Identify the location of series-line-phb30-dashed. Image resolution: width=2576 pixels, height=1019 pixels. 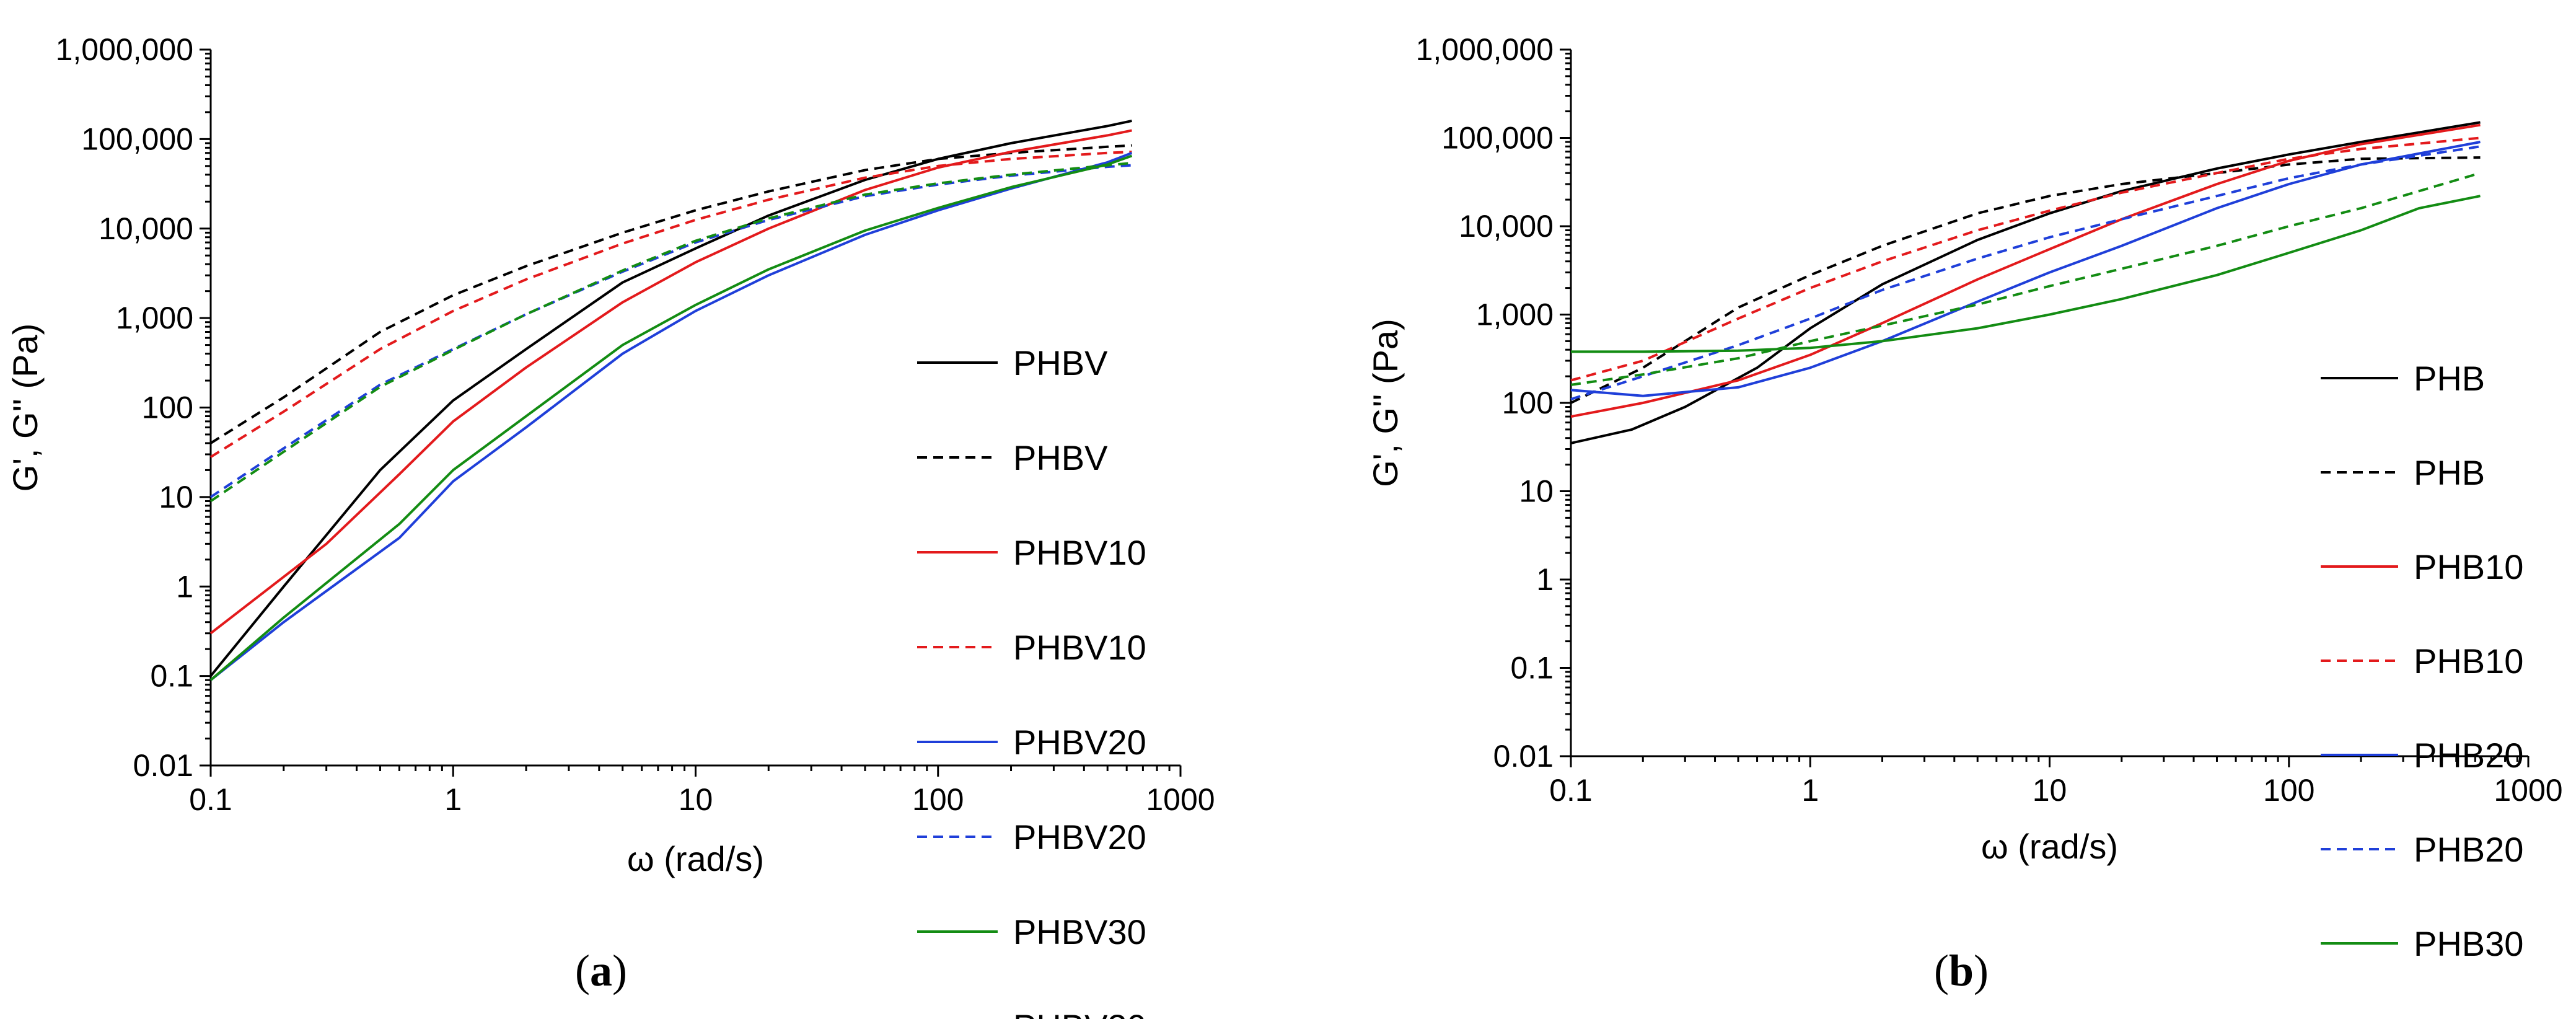
(2026, 279).